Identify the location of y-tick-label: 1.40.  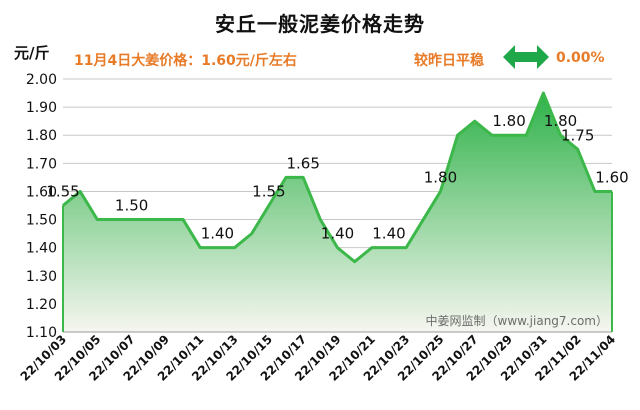
(41, 249).